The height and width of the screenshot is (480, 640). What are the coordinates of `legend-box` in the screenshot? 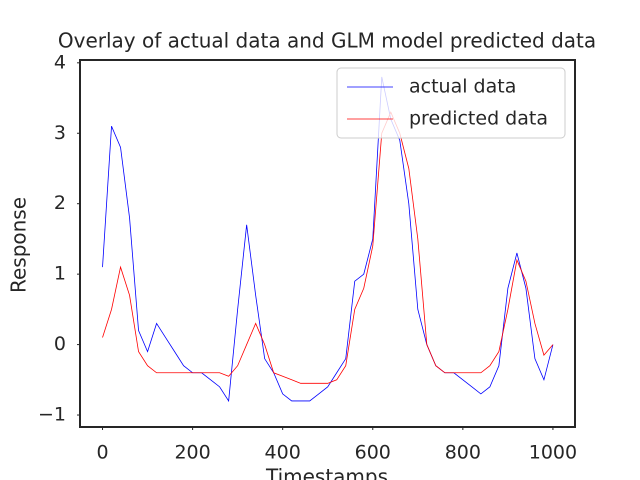 It's located at (451, 103).